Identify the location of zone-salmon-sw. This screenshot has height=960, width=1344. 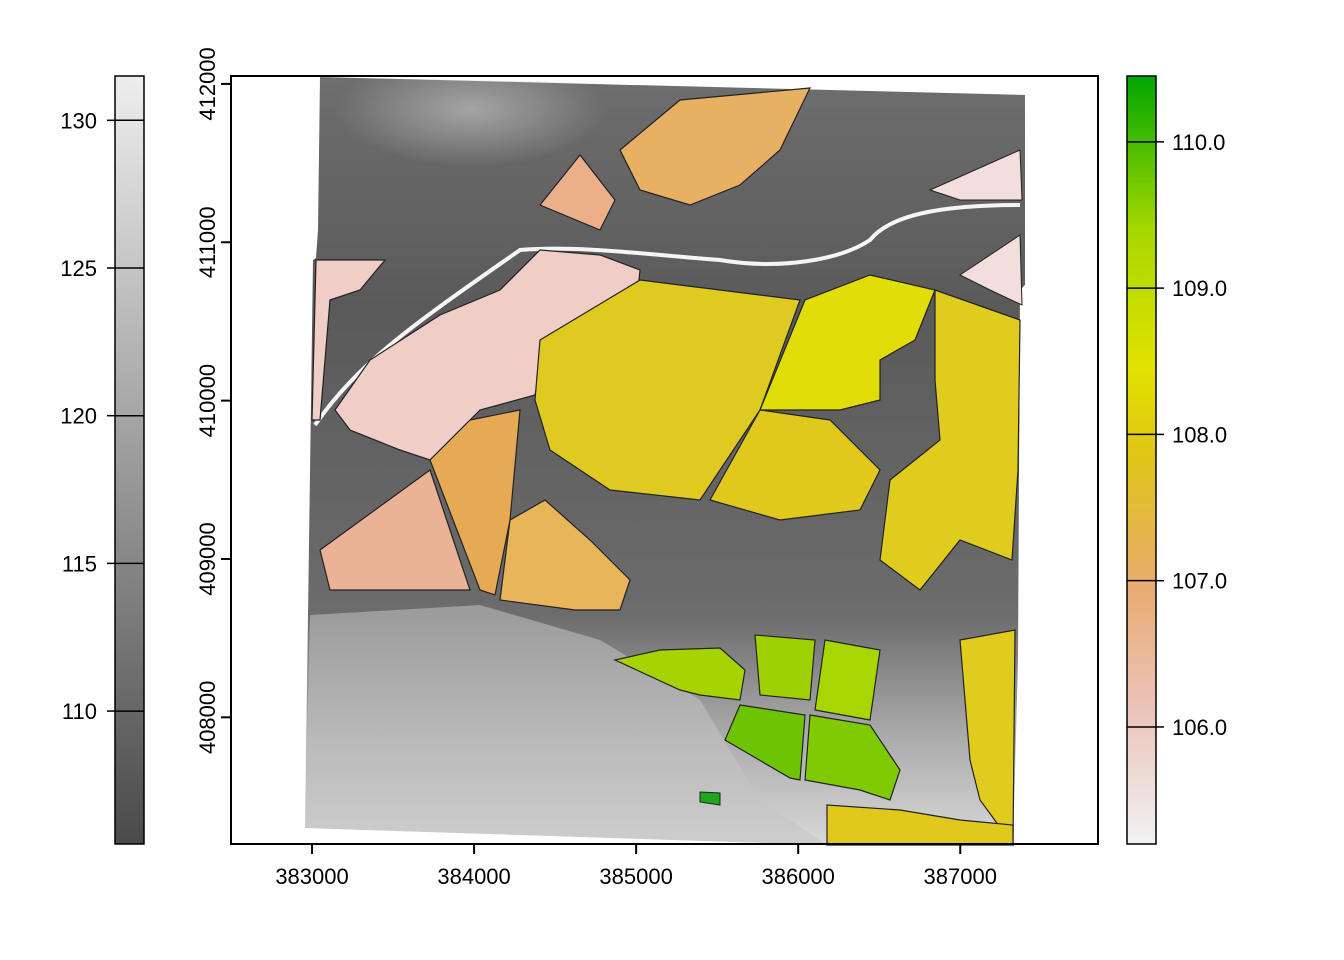
(395, 530).